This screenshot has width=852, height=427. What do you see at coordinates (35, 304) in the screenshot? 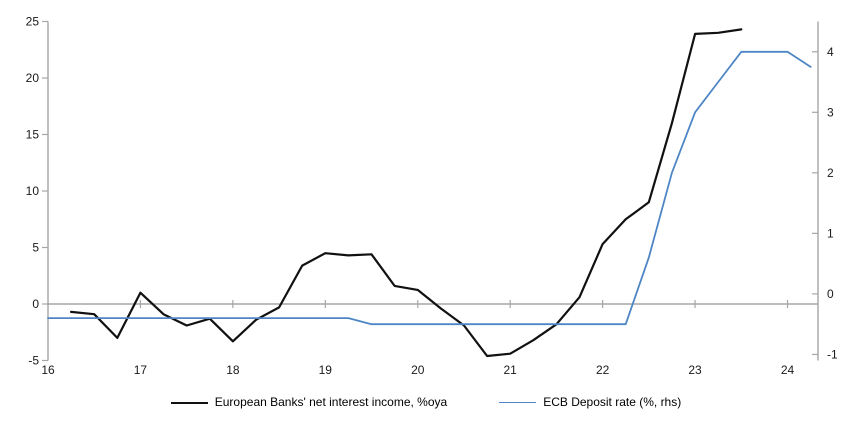
I see `left-axis-tick-label: 0` at bounding box center [35, 304].